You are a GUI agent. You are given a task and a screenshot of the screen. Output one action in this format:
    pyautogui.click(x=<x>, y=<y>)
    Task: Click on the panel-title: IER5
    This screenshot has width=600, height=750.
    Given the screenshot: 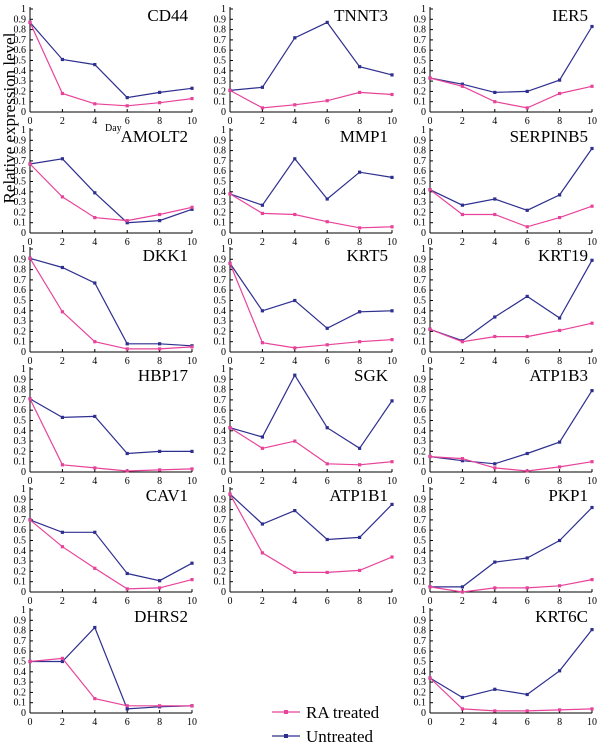 What is the action you would take?
    pyautogui.click(x=570, y=15)
    